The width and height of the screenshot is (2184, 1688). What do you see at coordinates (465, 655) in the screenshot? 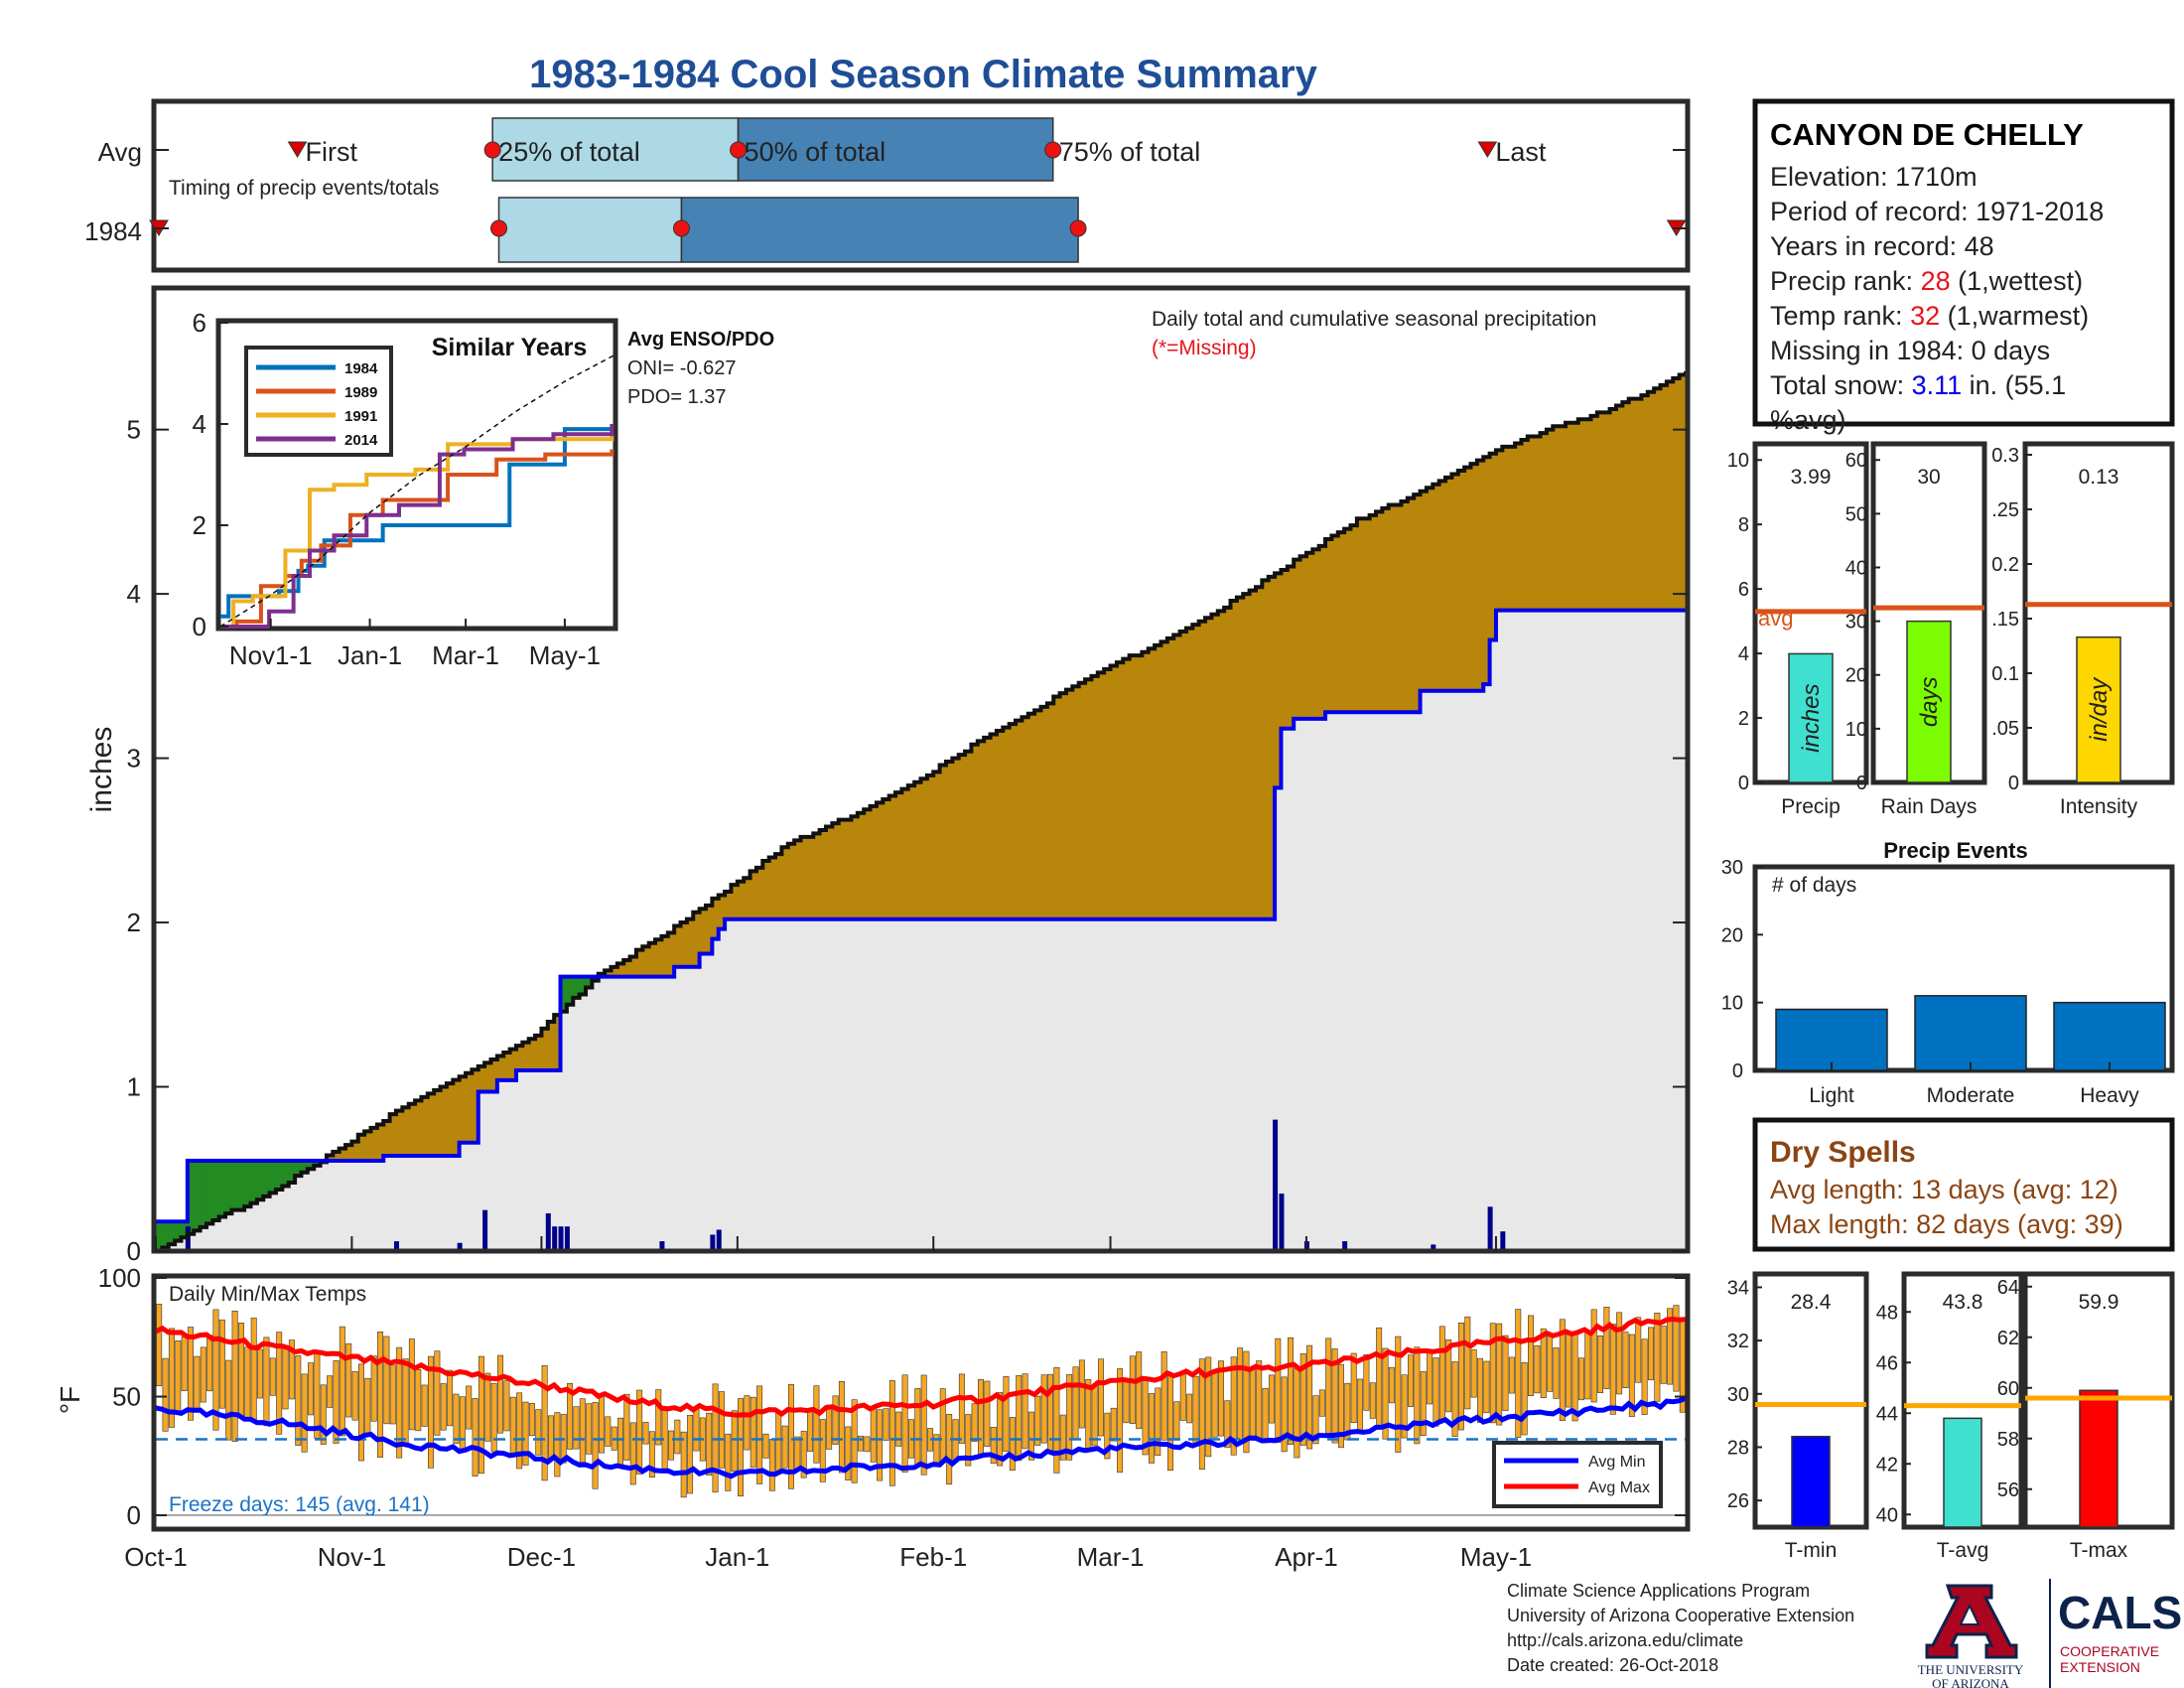
I see `inset-xtick-label: Mar-1` at bounding box center [465, 655].